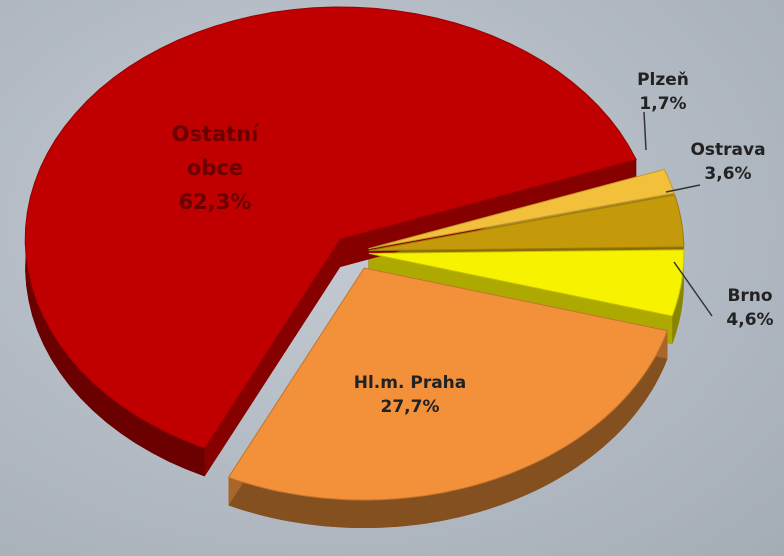 The width and height of the screenshot is (784, 556). What do you see at coordinates (215, 202) in the screenshot?
I see `value-label: 62,3%` at bounding box center [215, 202].